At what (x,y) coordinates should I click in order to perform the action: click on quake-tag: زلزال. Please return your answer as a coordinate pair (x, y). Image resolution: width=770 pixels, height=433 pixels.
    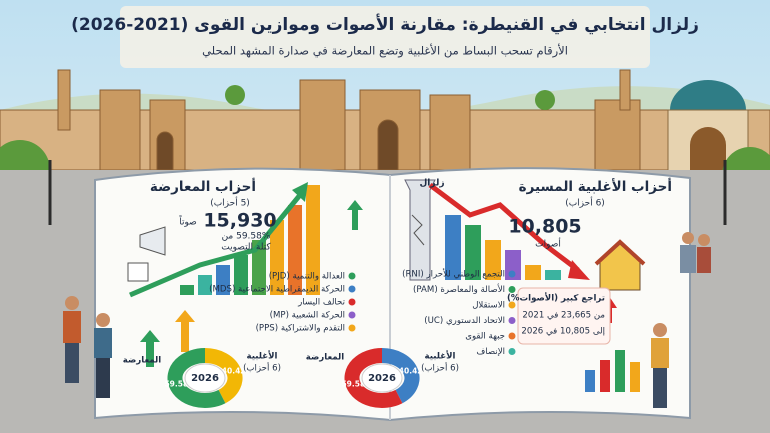
    Looking at the image, I should click on (431, 184).